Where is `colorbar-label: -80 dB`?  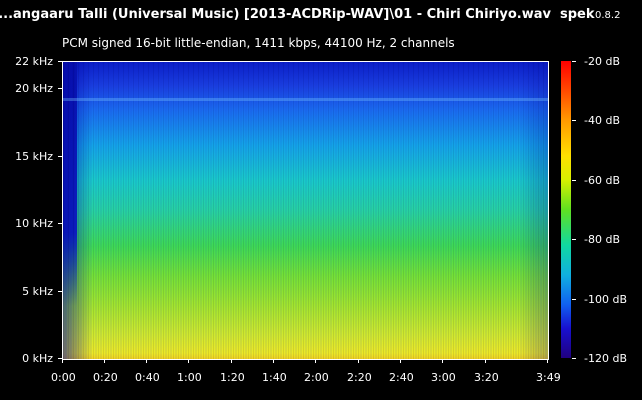
colorbar-label: -80 dB is located at coordinates (602, 239).